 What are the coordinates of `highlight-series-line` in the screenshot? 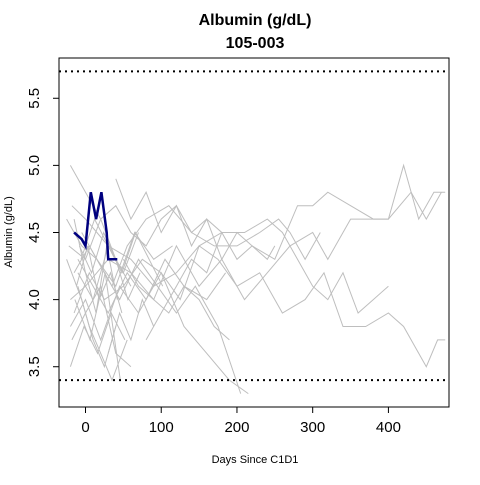 It's located at (95, 226).